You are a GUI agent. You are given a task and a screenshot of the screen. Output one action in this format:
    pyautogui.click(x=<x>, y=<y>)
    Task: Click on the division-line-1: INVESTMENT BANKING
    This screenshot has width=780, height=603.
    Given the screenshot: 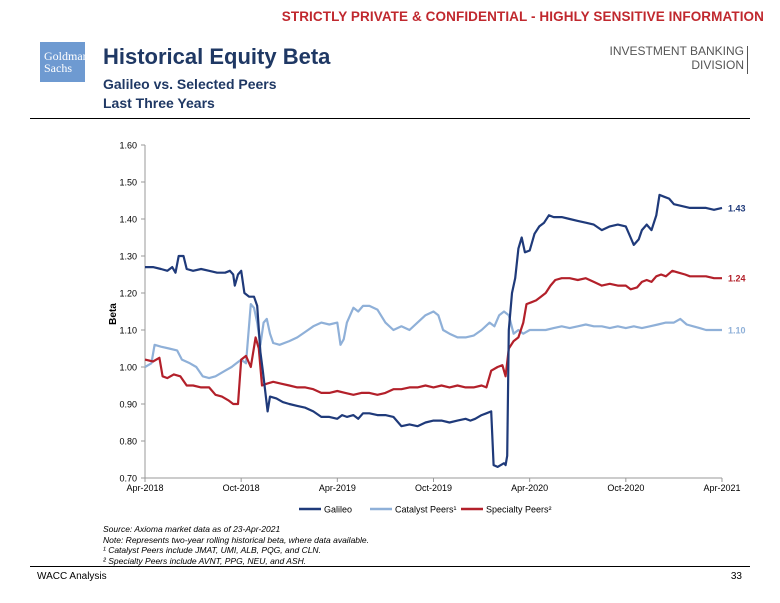 What is the action you would take?
    pyautogui.click(x=676, y=51)
    